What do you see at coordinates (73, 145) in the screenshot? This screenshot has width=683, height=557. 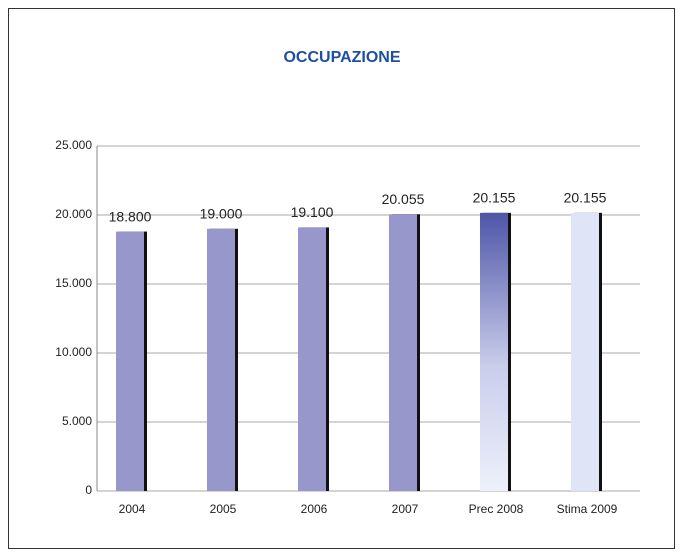 I see `y-tick-label: 25.000` at bounding box center [73, 145].